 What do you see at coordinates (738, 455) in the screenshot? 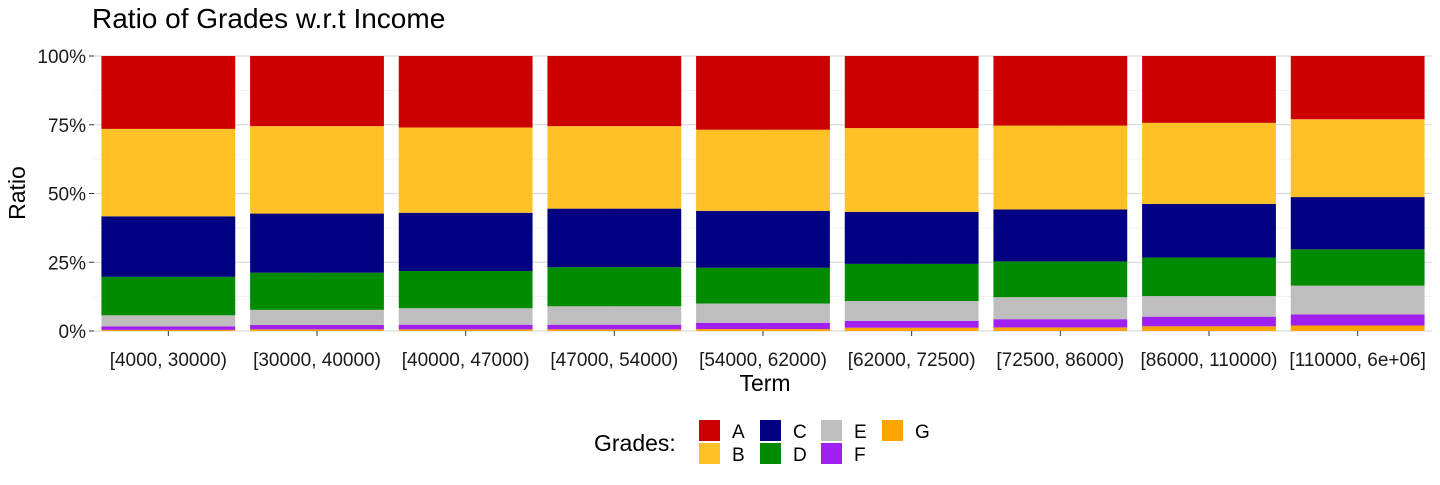
I see `legend-label-b: B` at bounding box center [738, 455].